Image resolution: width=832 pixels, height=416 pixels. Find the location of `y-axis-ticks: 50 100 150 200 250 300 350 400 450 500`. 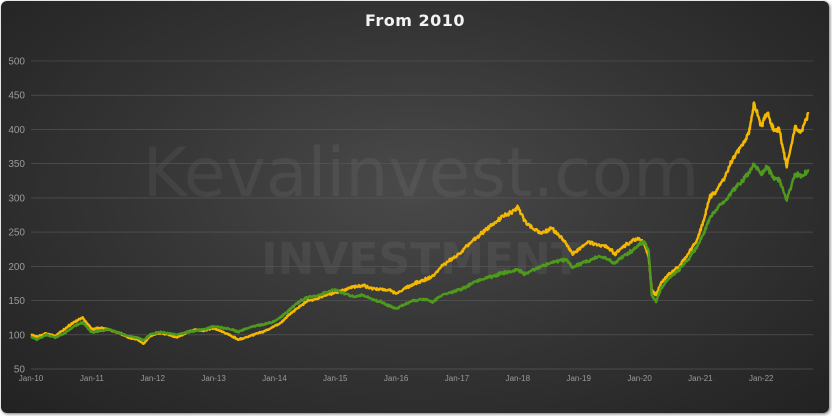

y-axis-ticks: 50 100 150 200 250 300 350 400 450 500 is located at coordinates (16, 216).